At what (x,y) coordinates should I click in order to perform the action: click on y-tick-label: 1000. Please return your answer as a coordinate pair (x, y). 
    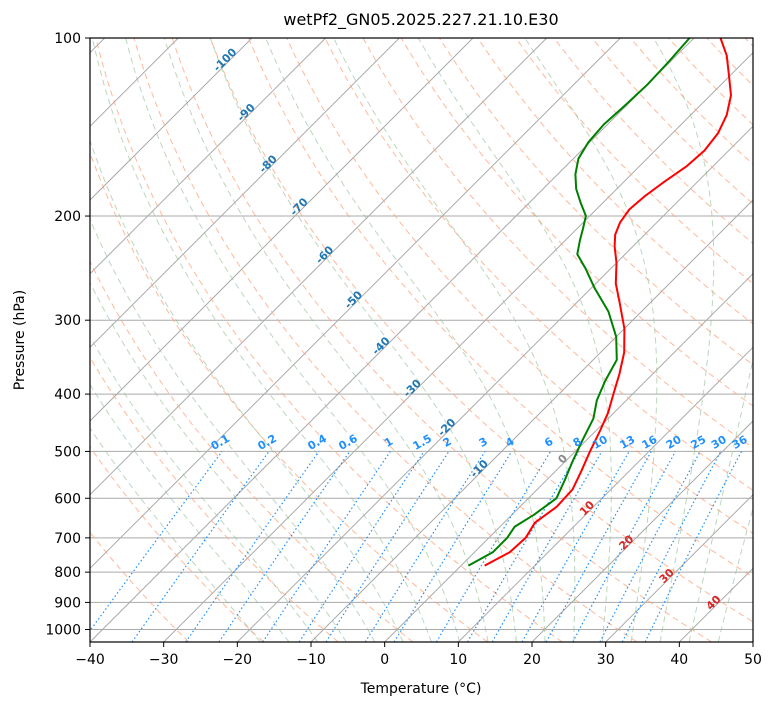
    Looking at the image, I should click on (63, 631).